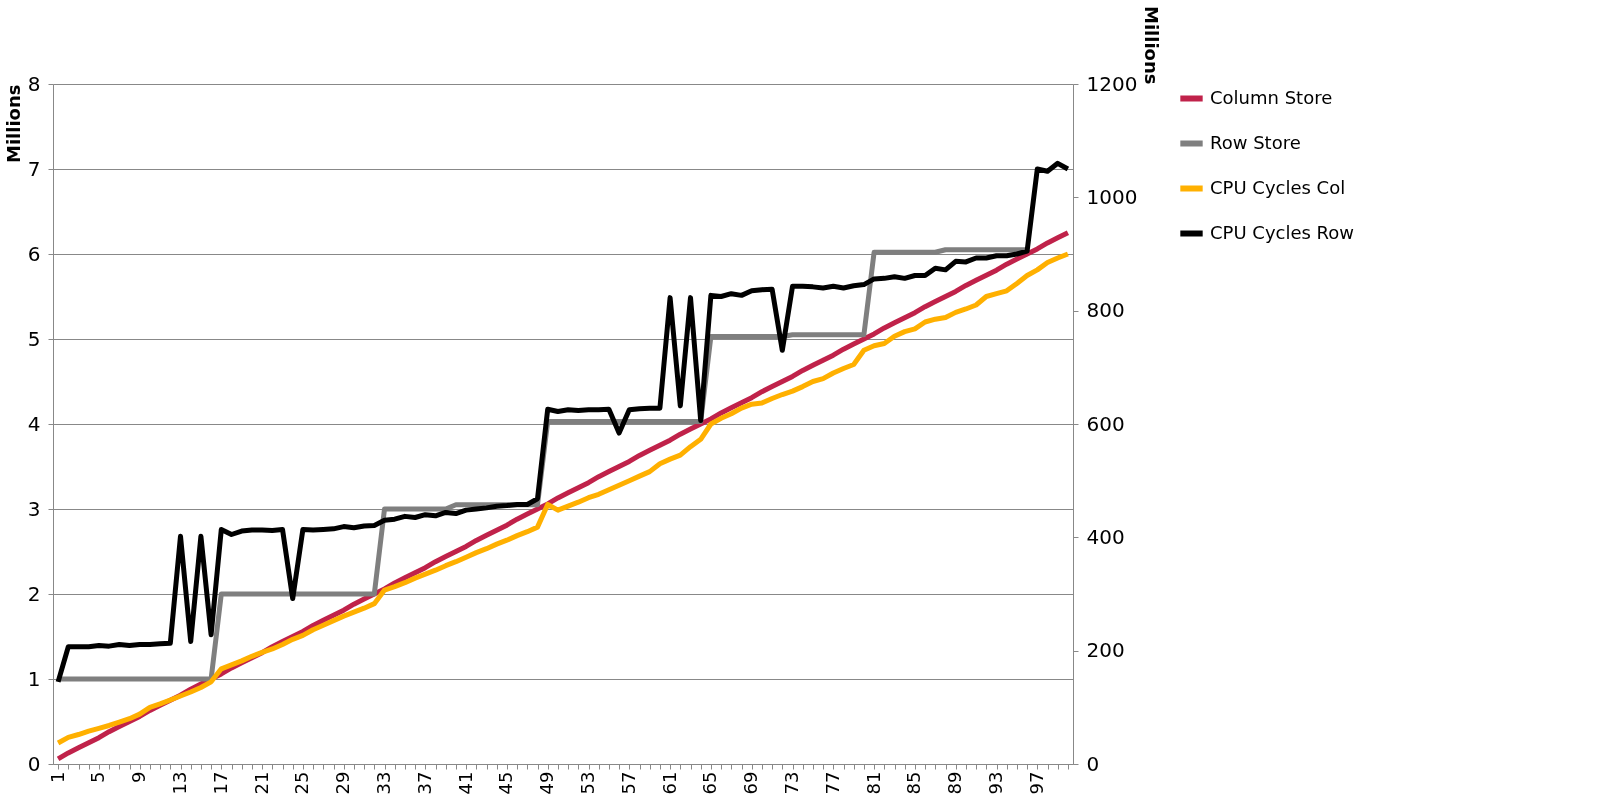  Describe the element at coordinates (1152, 45) in the screenshot. I see `y2-axis-title: Millions` at that location.